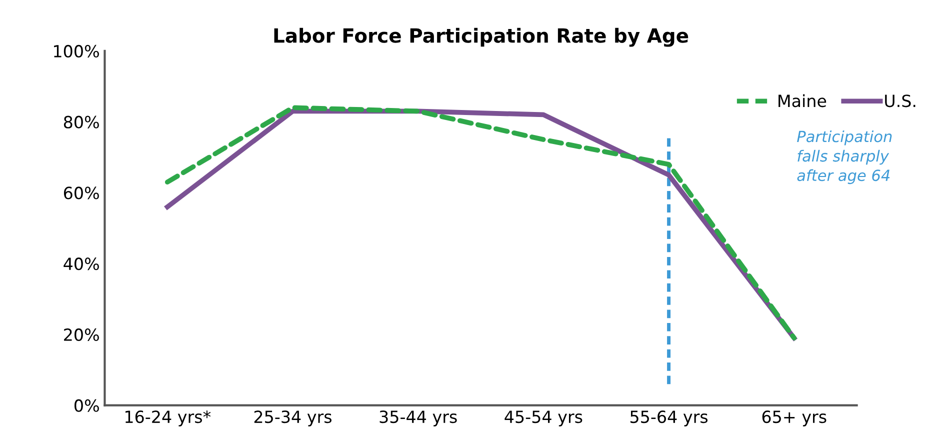  I want to click on x-tick-label: 45-54 yrs, so click(543, 418).